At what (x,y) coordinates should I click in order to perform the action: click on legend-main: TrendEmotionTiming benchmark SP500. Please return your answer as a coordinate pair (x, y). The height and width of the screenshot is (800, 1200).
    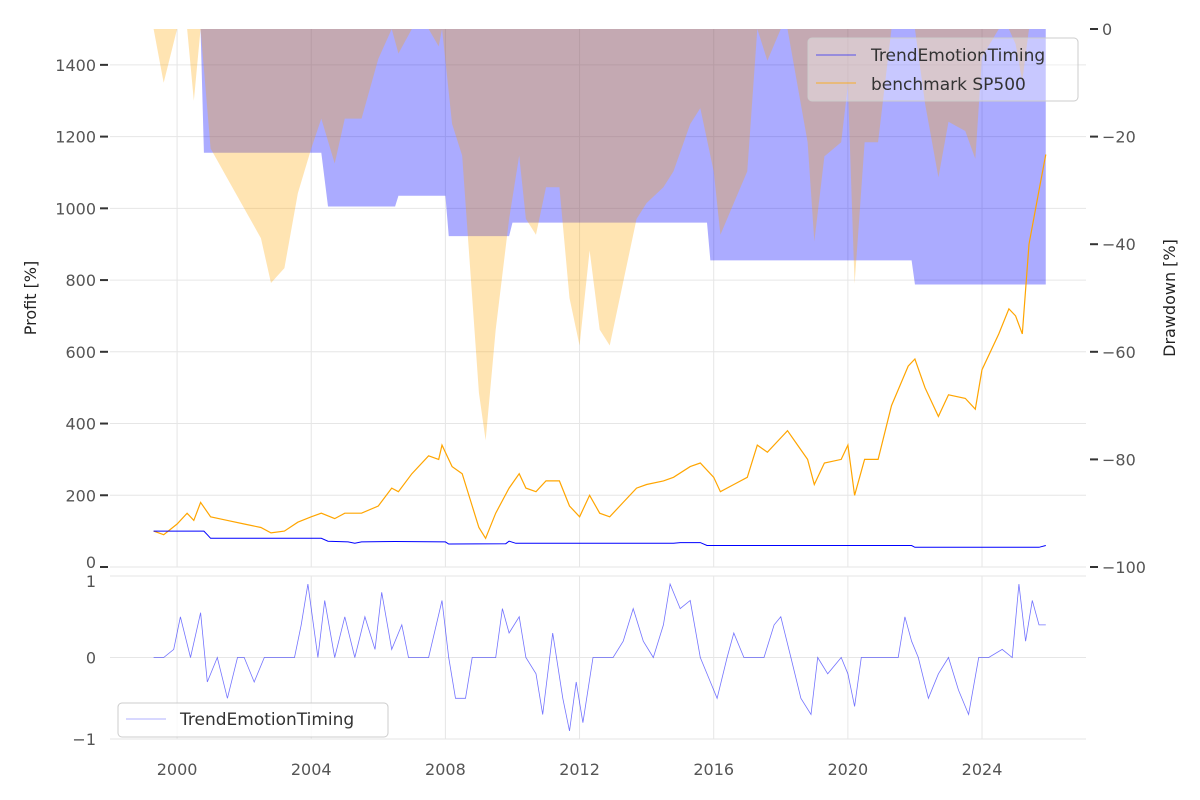
    Looking at the image, I should click on (943, 69).